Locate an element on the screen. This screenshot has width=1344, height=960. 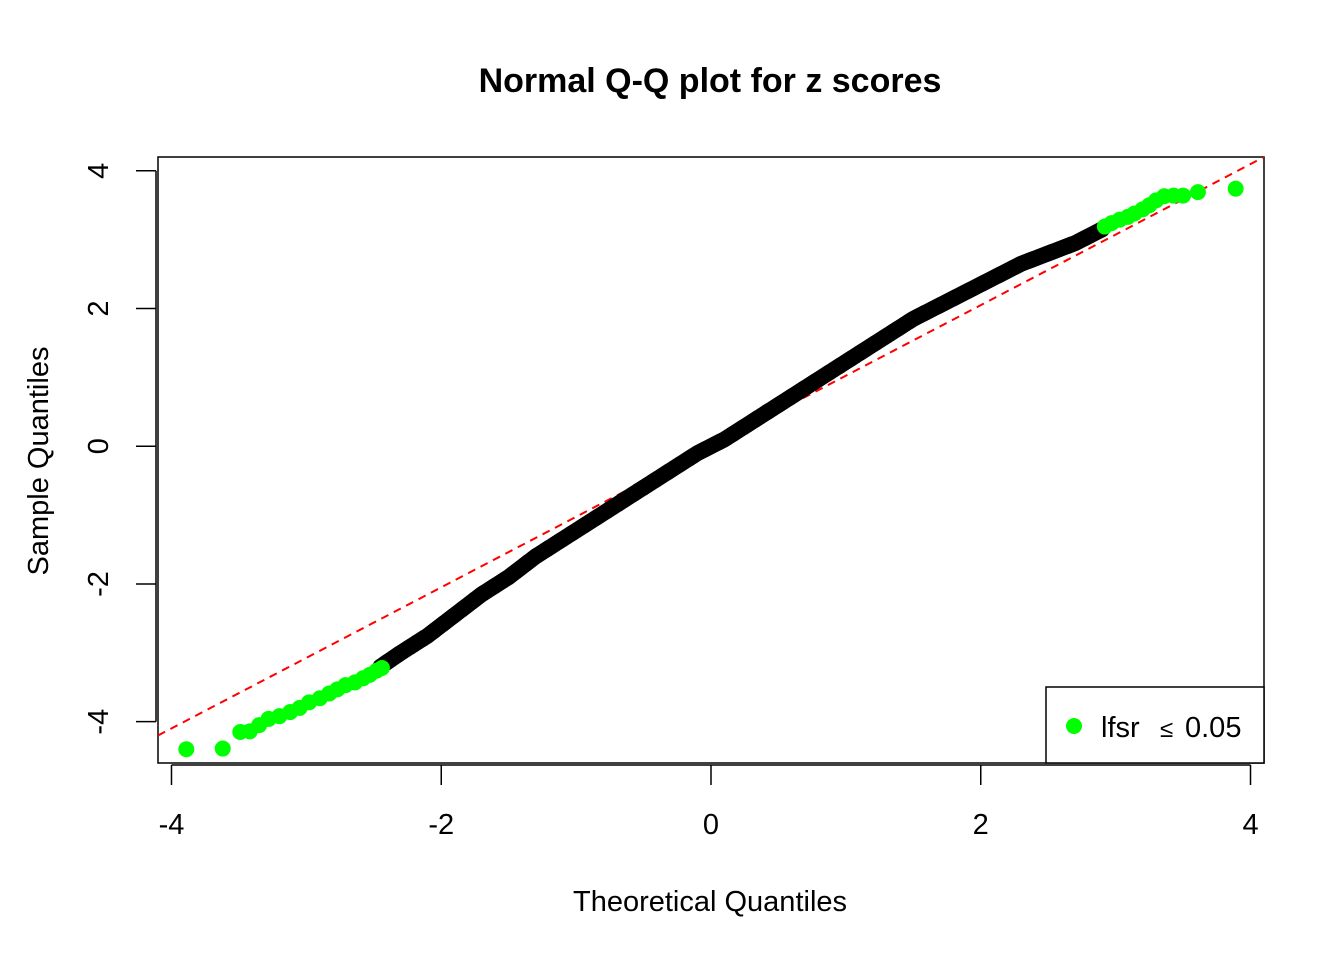
x-tick-label: 4 is located at coordinates (1250, 825).